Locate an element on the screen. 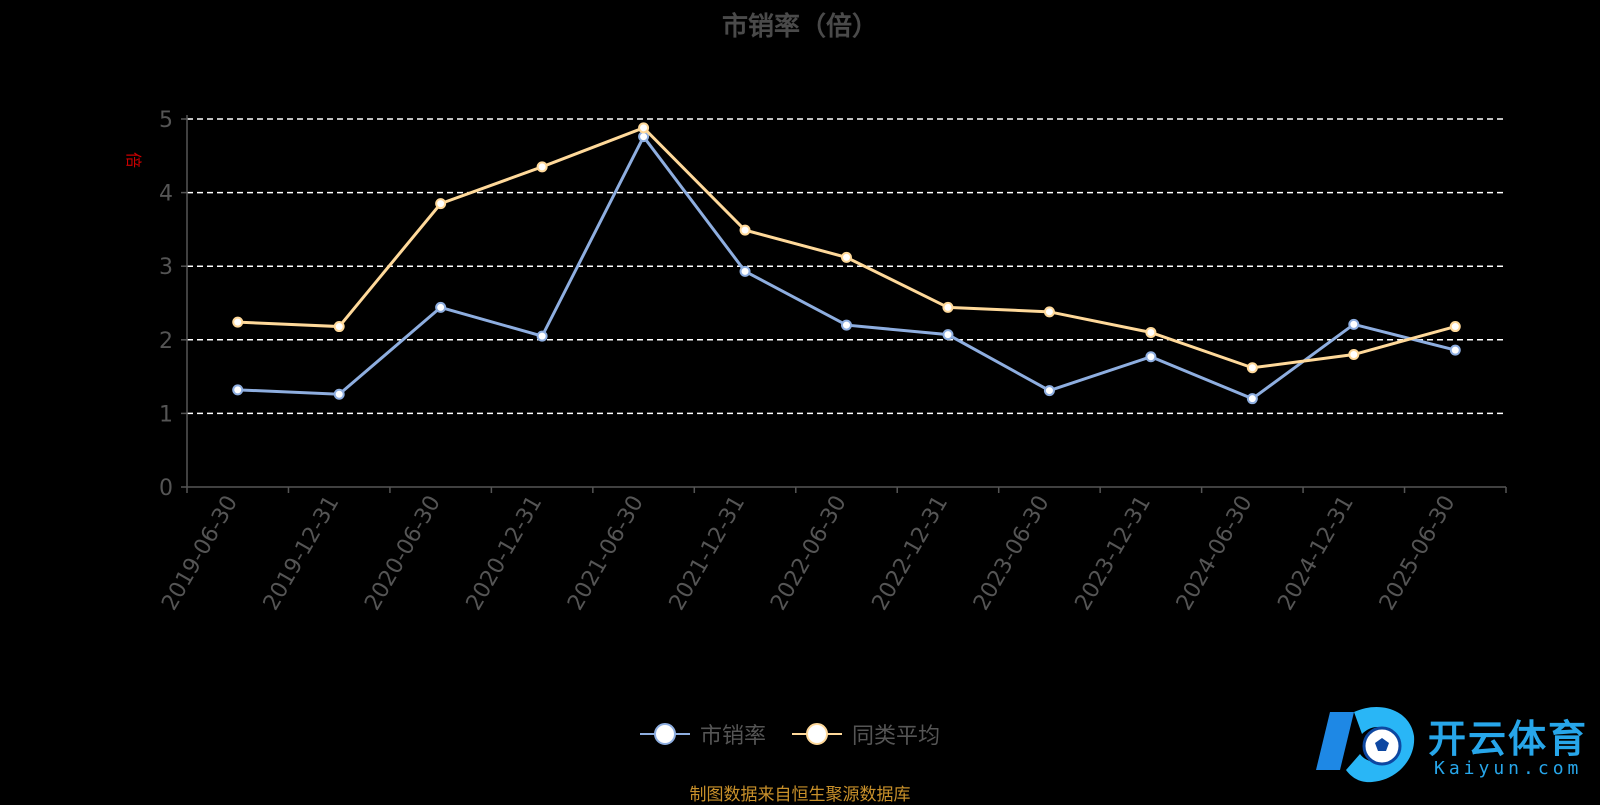 This screenshot has width=1600, height=805. x-tick-label: 2022-12-31 is located at coordinates (911, 553).